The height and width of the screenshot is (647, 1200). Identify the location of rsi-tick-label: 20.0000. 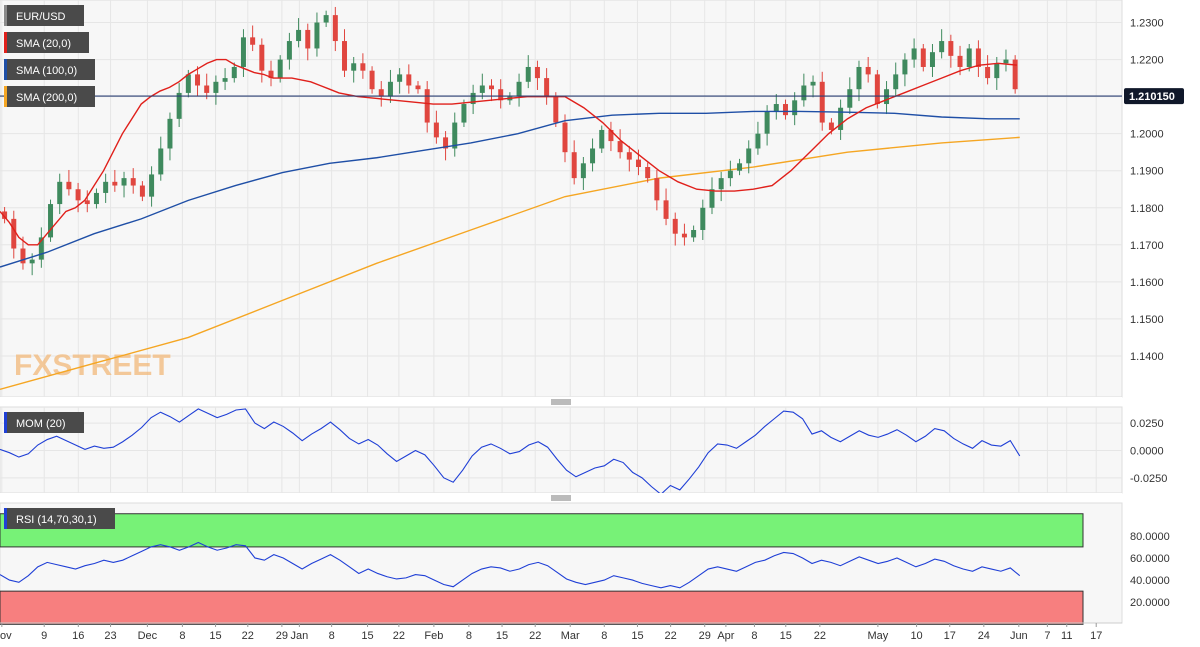
(1150, 603).